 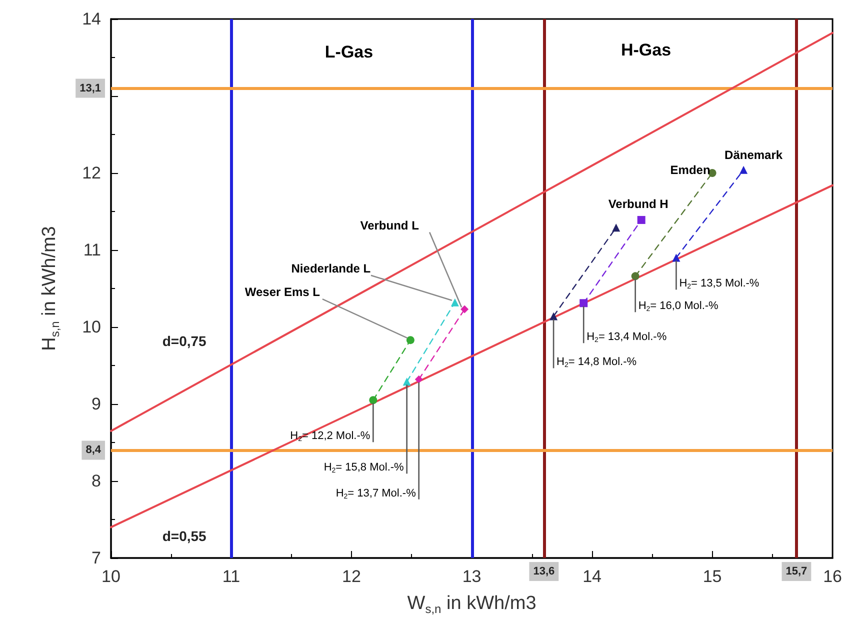 I want to click on y-tick-label: 8, so click(x=96, y=481).